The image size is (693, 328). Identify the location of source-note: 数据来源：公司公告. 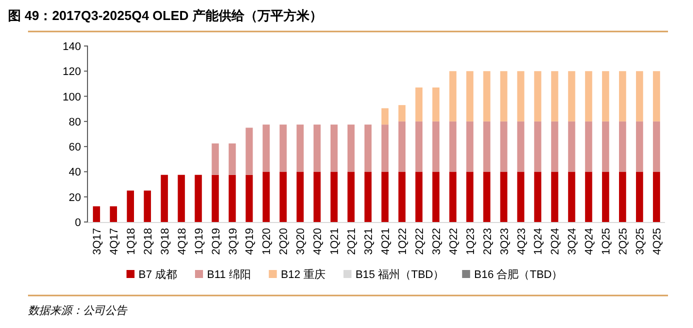
(78, 310).